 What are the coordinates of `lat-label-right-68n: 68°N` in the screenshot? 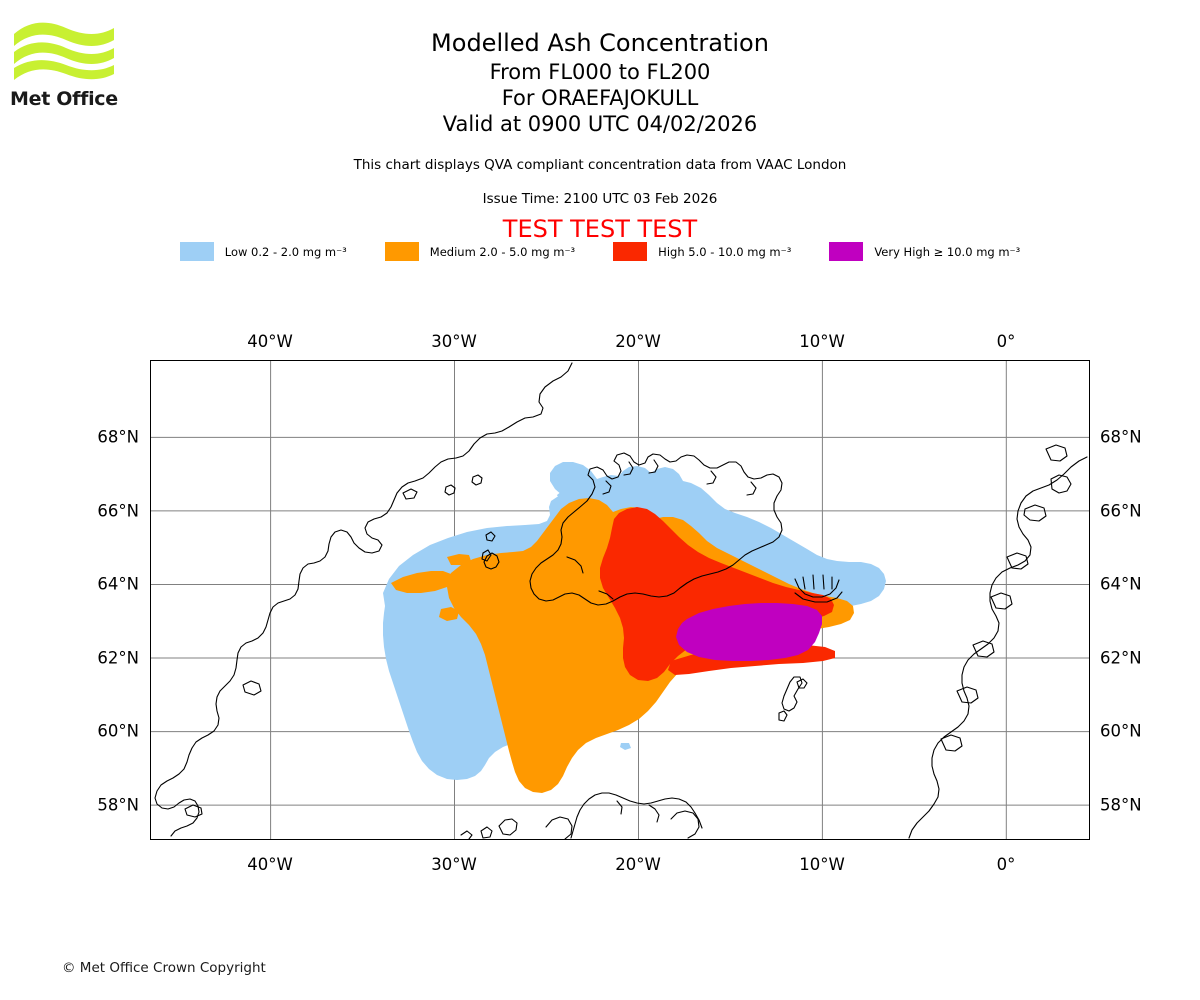 It's located at (1121, 437).